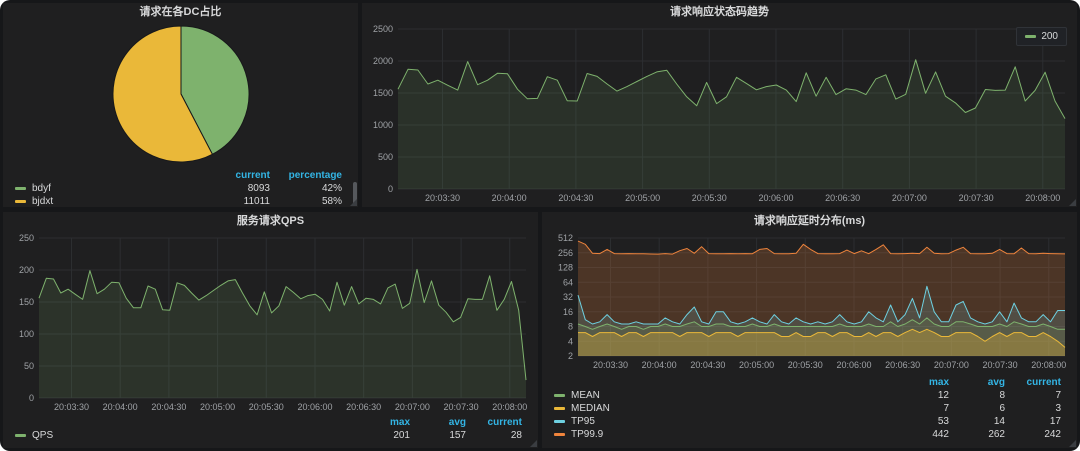 This screenshot has height=451, width=1080. What do you see at coordinates (383, 29) in the screenshot?
I see `y-axis-tick: 2500` at bounding box center [383, 29].